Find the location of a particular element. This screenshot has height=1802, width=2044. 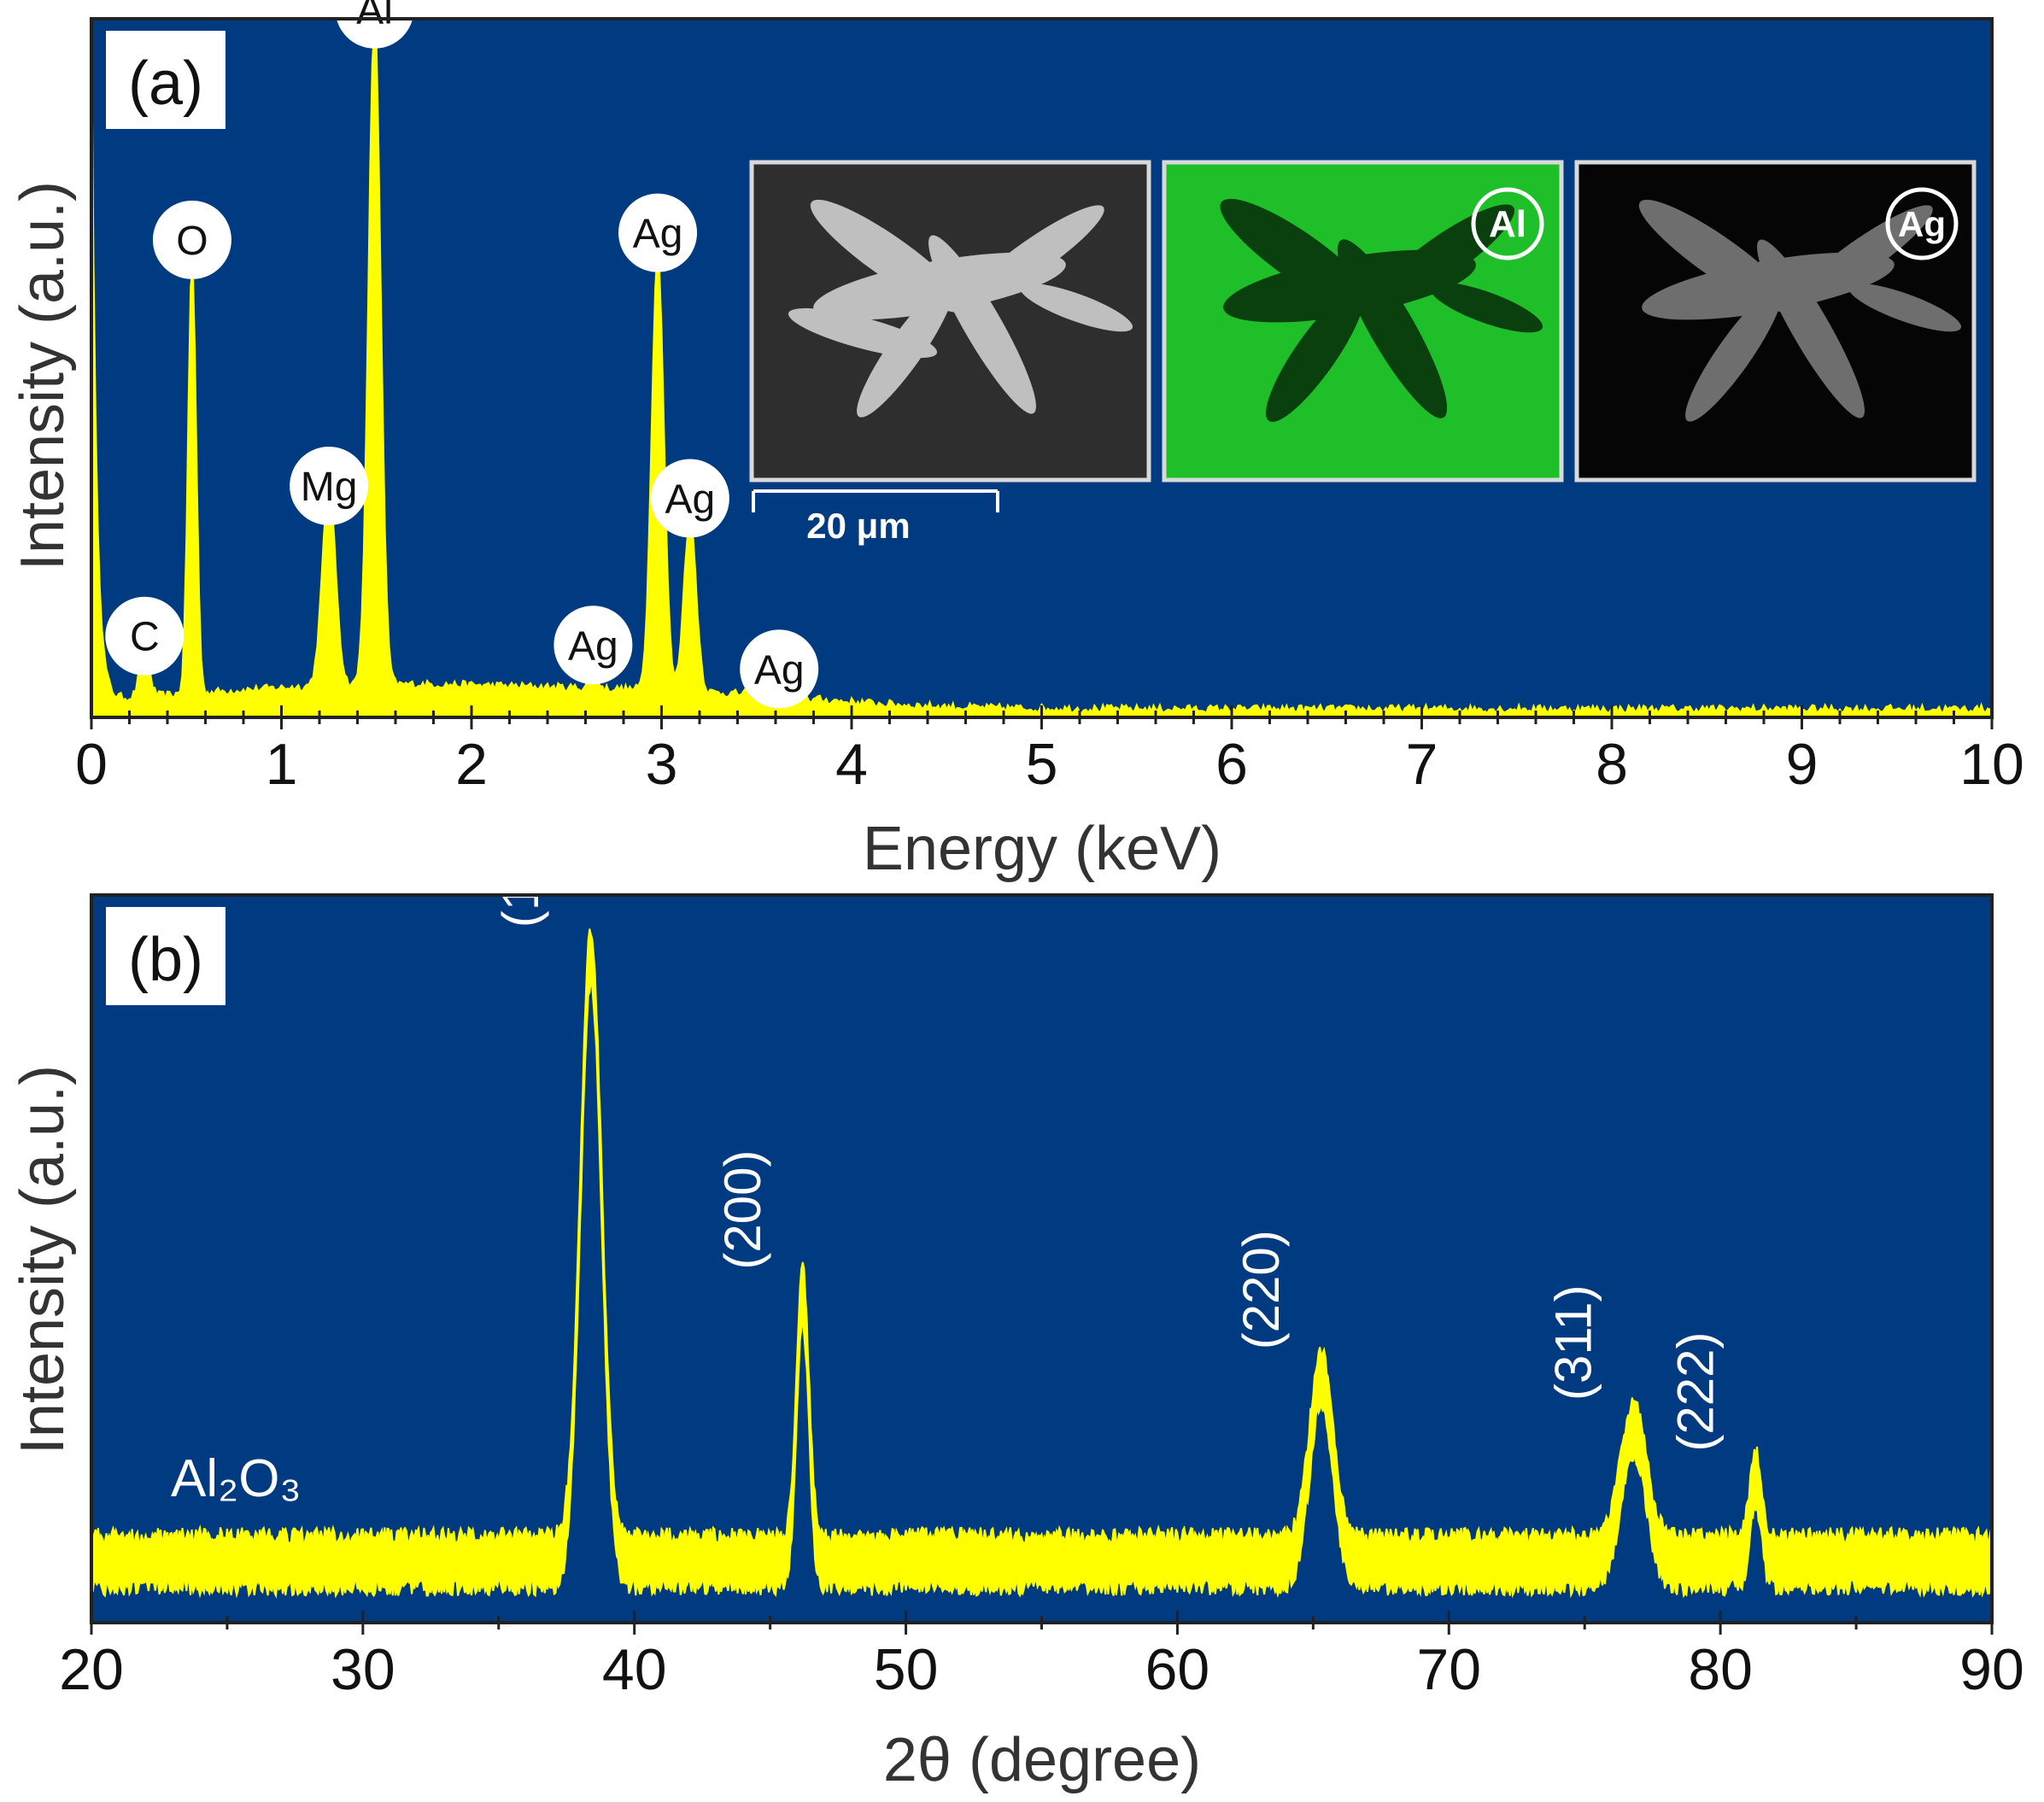

peak-label-al: Al is located at coordinates (374, 24).